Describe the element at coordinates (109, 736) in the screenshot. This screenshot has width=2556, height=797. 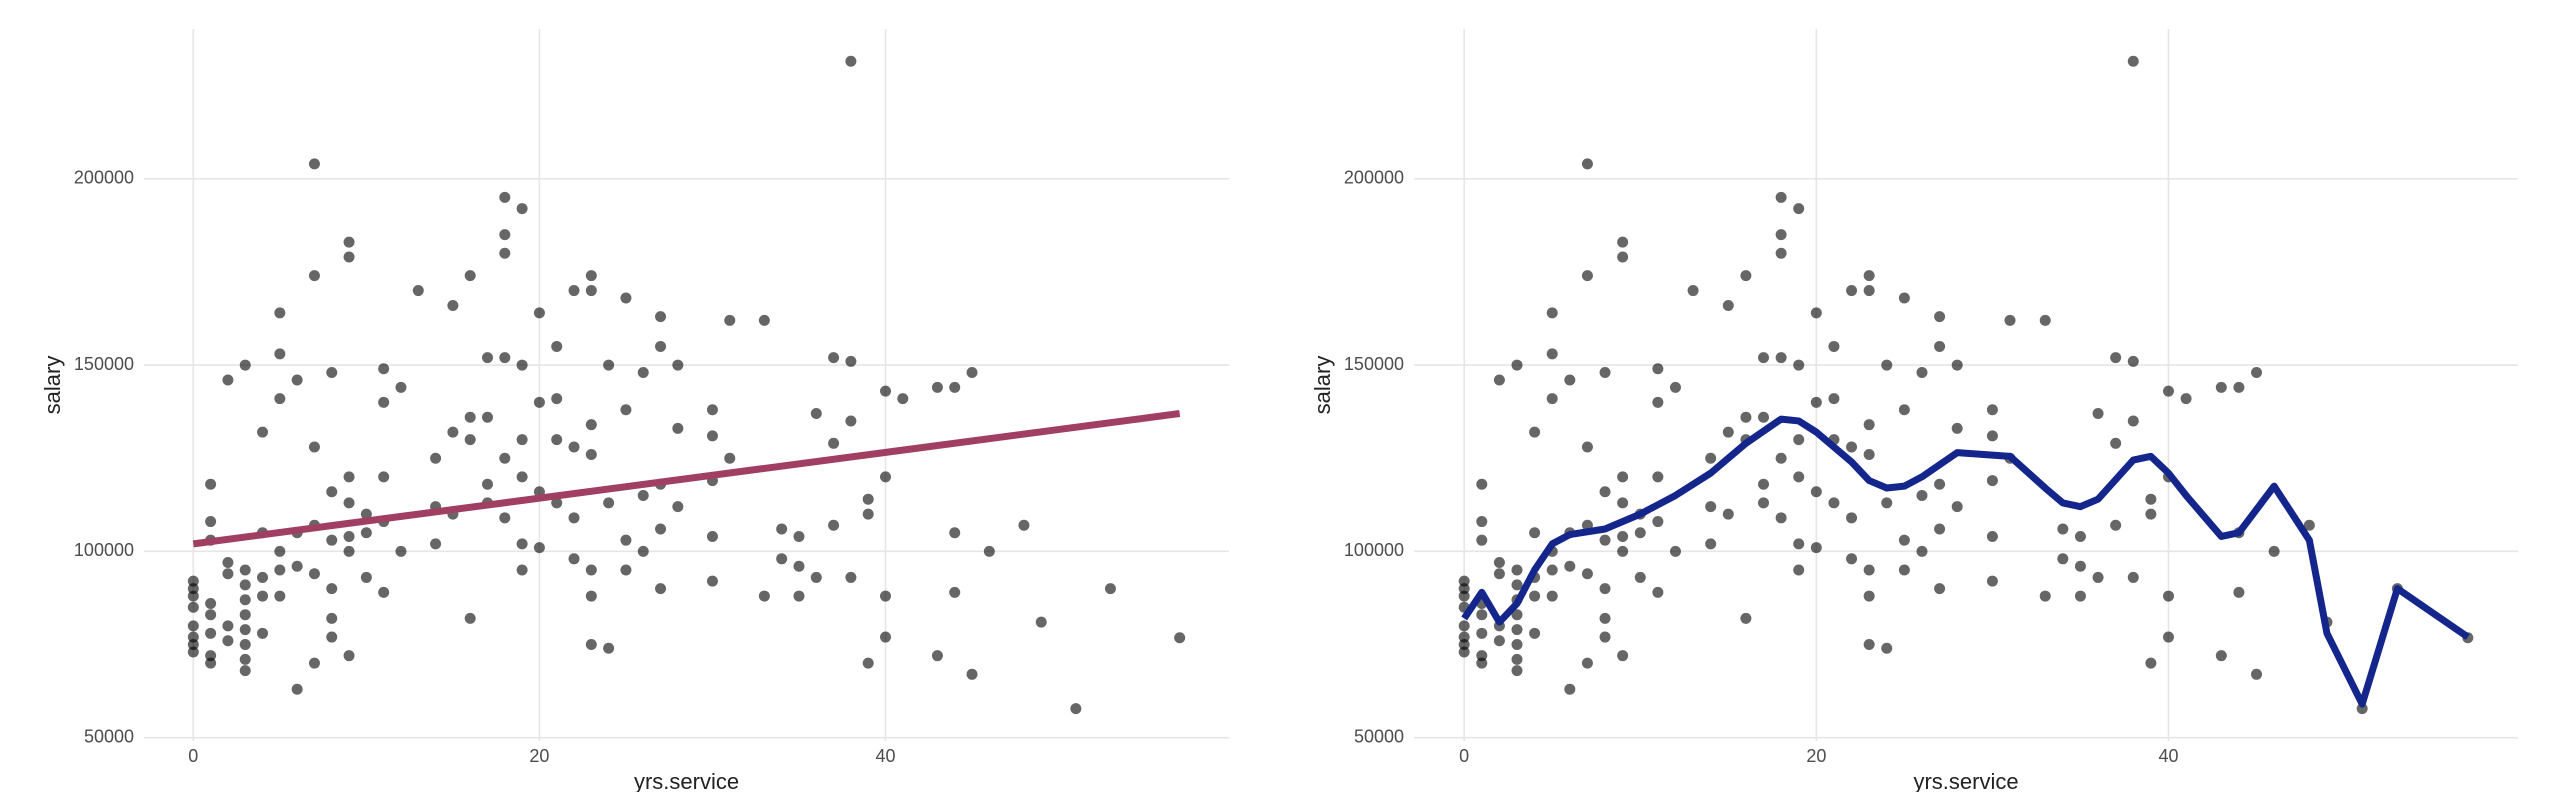
I see `y-tick-label: 50000` at that location.